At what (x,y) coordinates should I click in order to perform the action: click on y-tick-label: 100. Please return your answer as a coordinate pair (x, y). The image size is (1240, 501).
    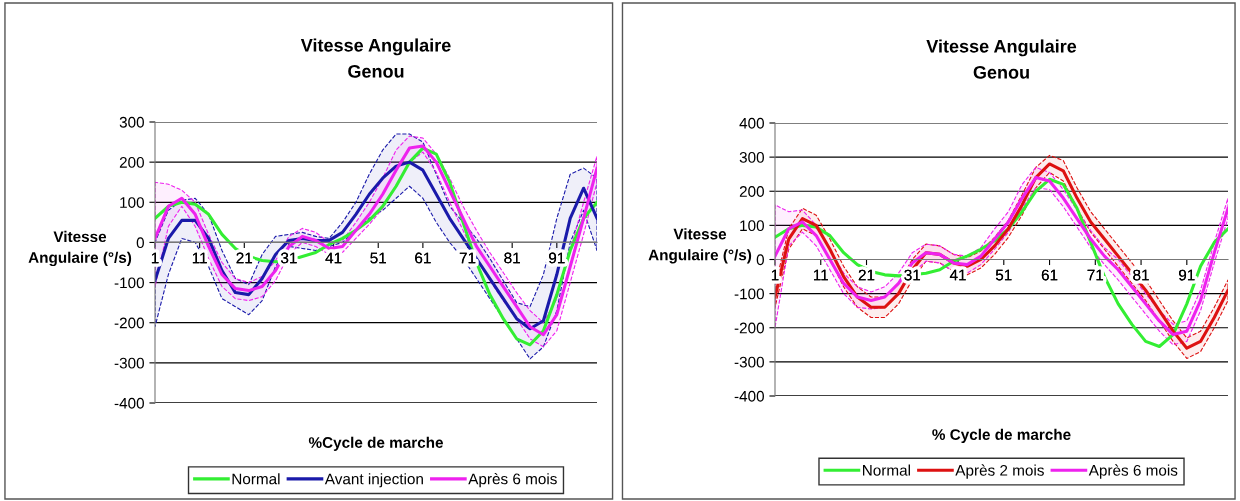
    Looking at the image, I should click on (132, 202).